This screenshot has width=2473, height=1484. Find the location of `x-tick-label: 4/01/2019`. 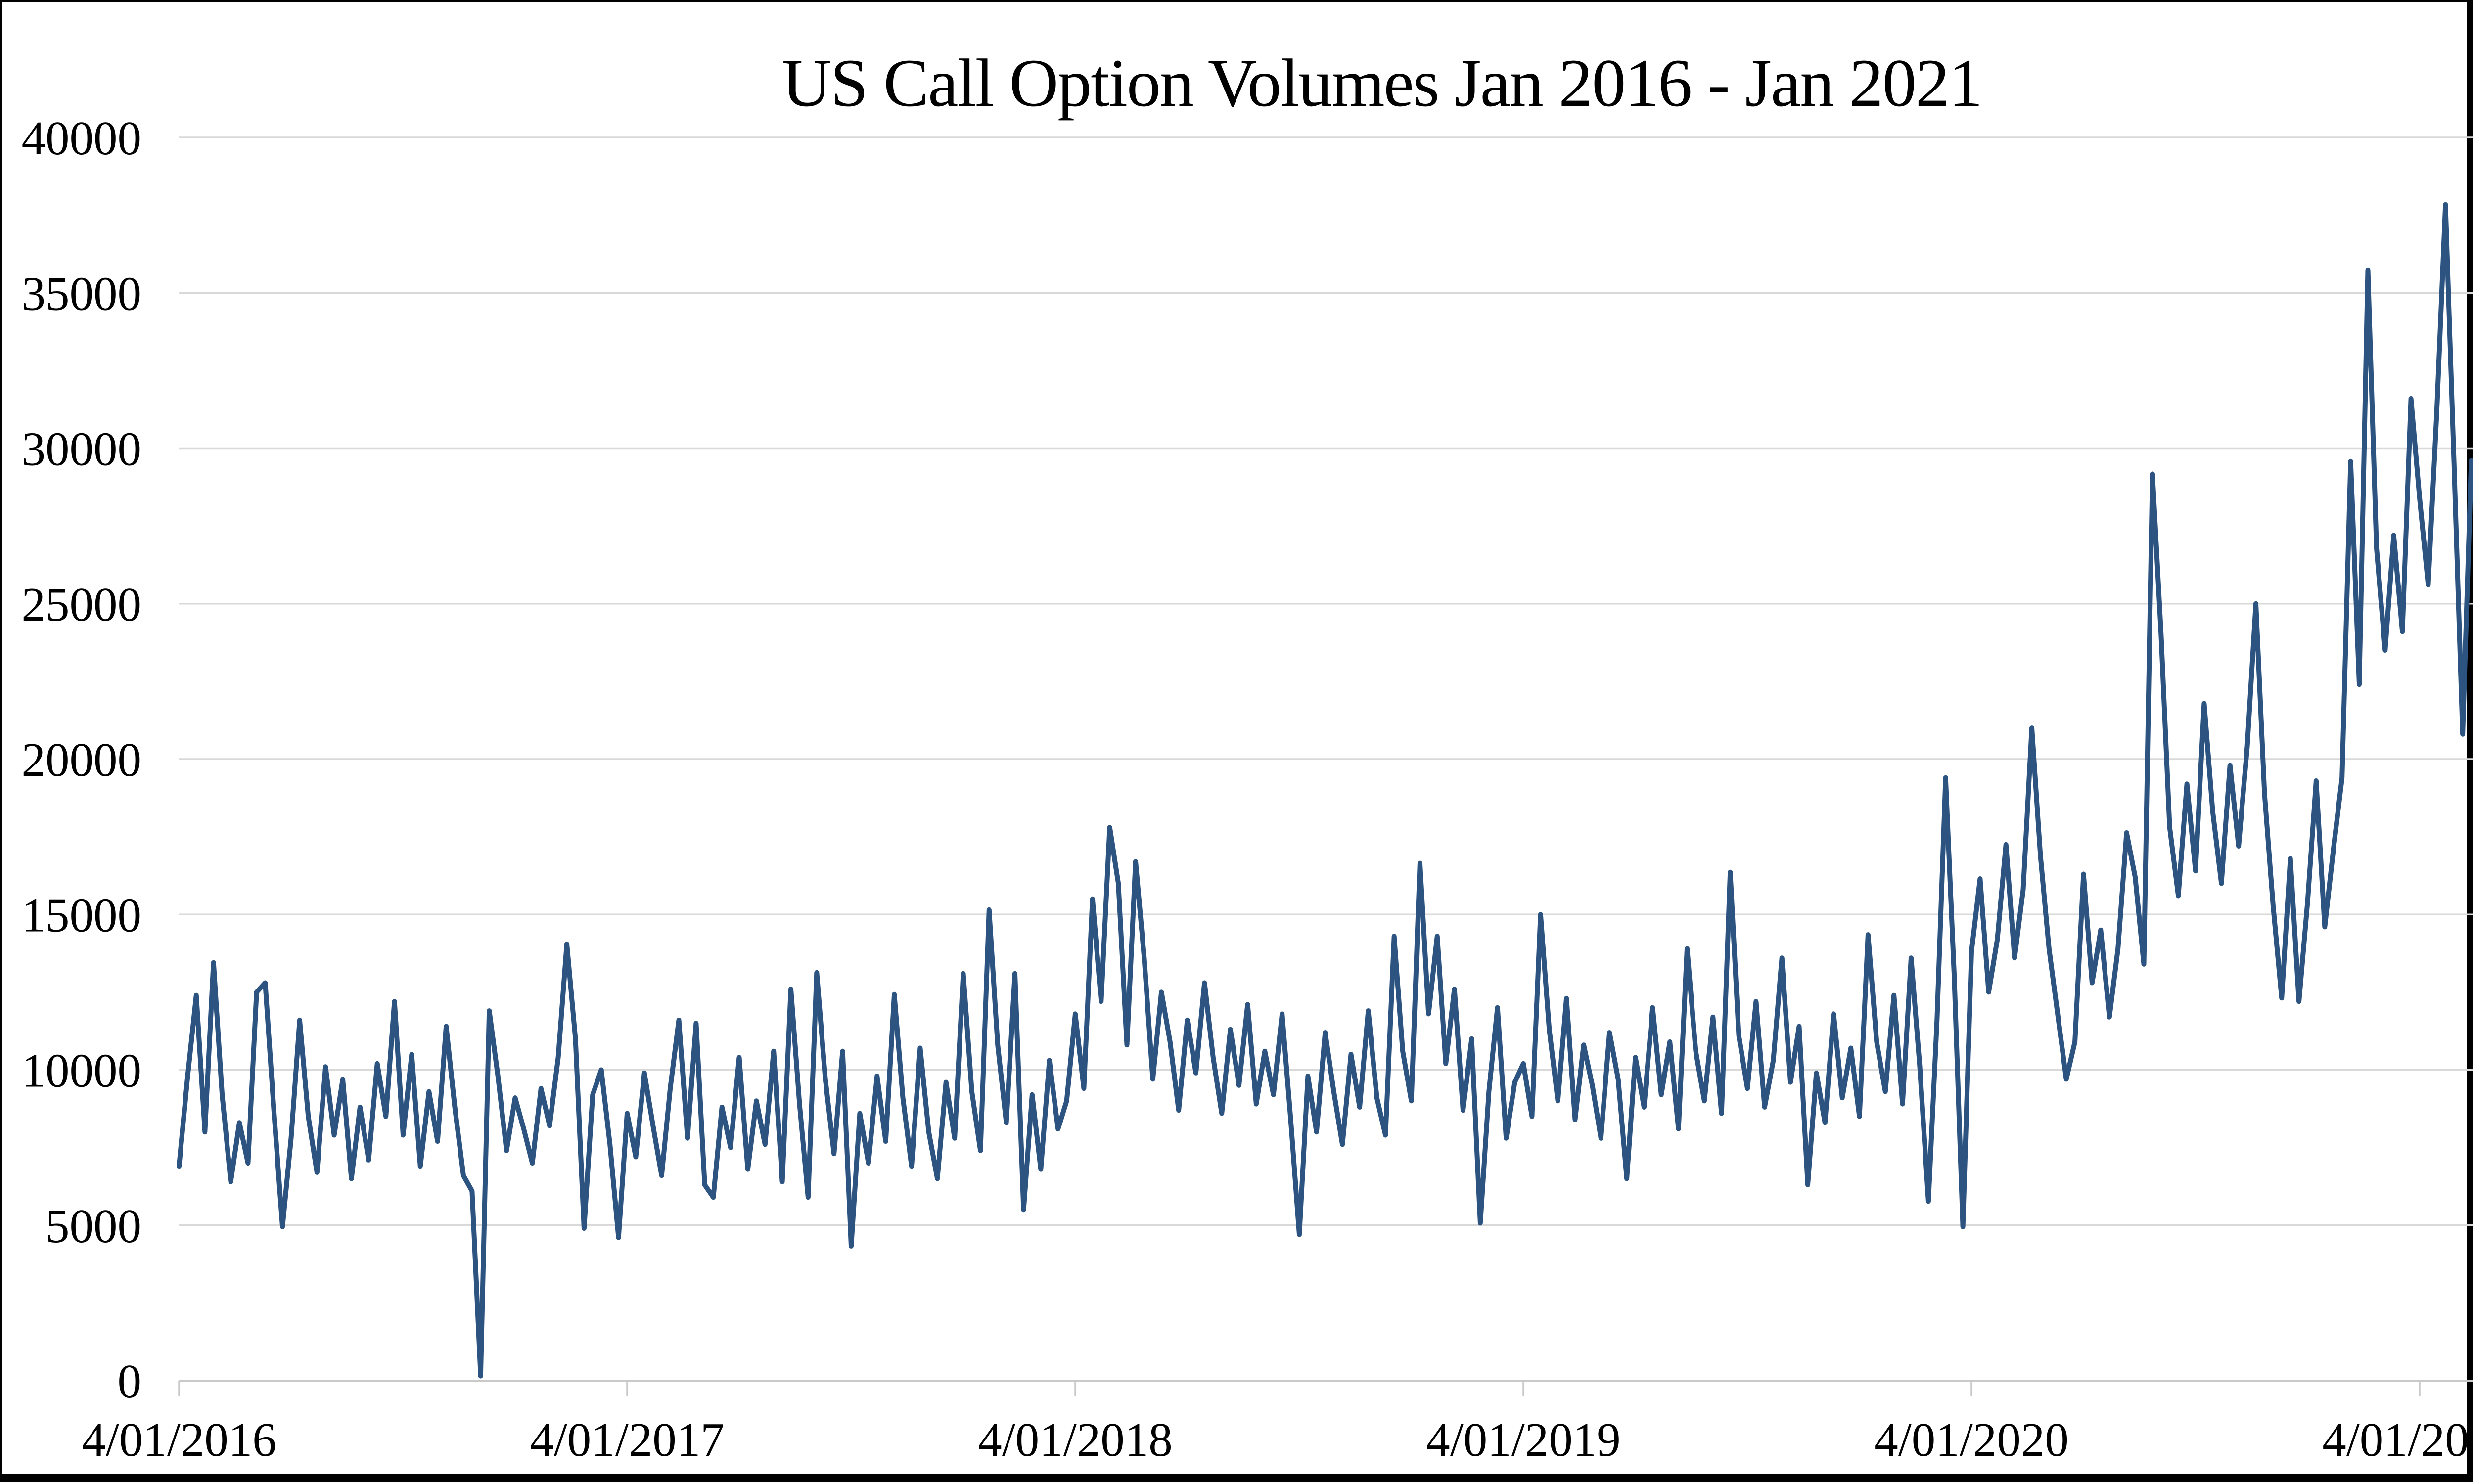

x-tick-label: 4/01/2019 is located at coordinates (1523, 1439).